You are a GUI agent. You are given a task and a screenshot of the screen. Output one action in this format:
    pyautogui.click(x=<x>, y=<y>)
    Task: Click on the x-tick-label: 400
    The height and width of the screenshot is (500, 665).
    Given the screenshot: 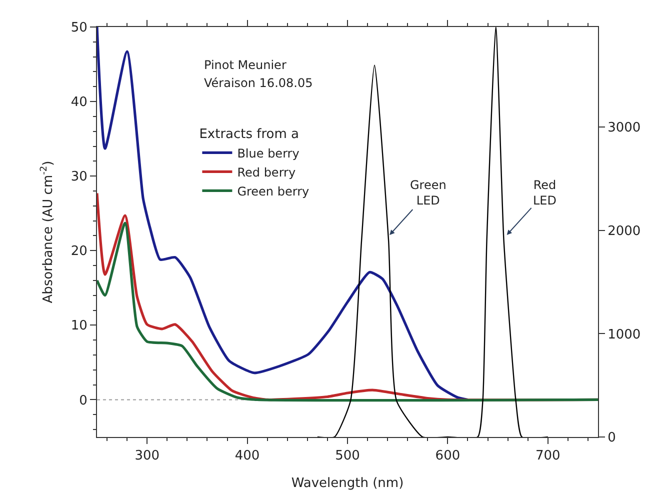 What is the action you would take?
    pyautogui.click(x=247, y=456)
    